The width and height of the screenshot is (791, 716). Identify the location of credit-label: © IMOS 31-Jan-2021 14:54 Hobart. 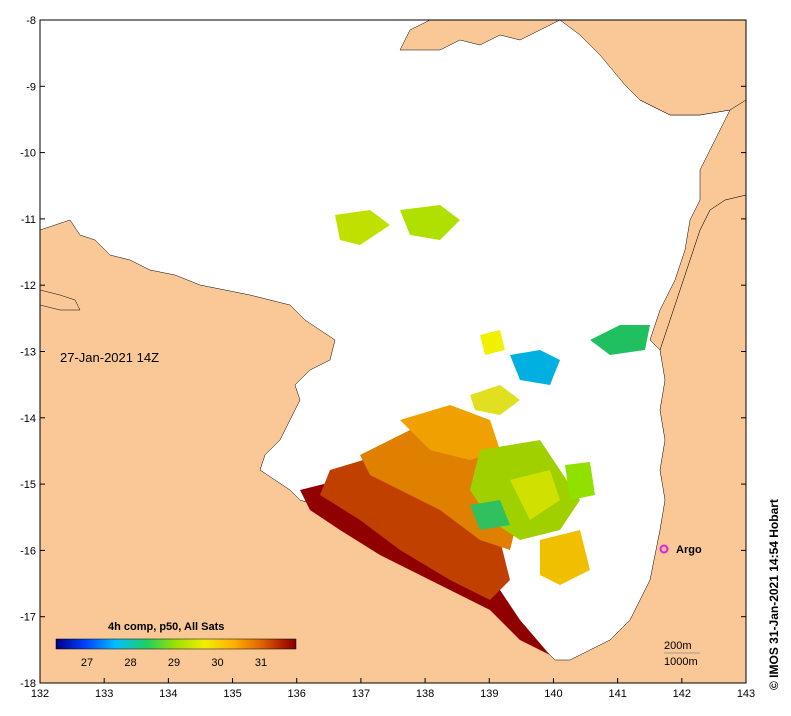
(774, 594).